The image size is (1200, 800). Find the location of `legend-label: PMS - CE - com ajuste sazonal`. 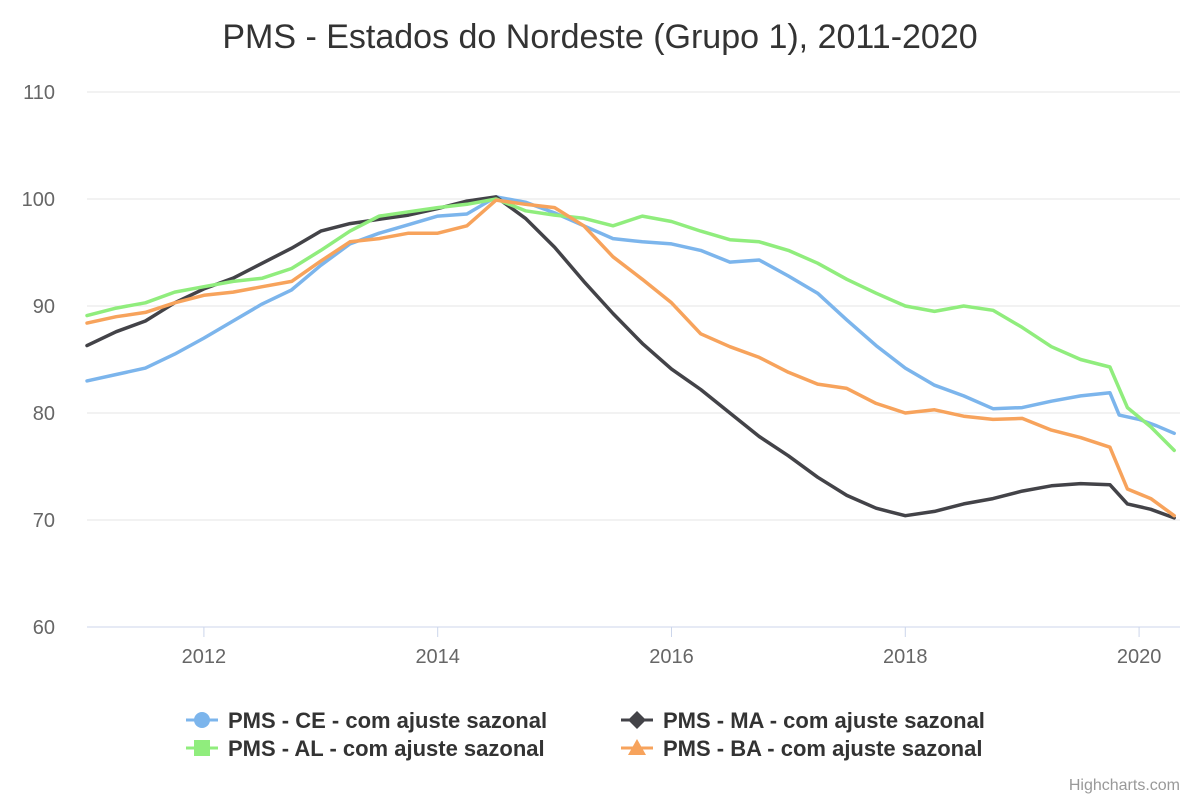

legend-label: PMS - CE - com ajuste sazonal is located at coordinates (387, 720).